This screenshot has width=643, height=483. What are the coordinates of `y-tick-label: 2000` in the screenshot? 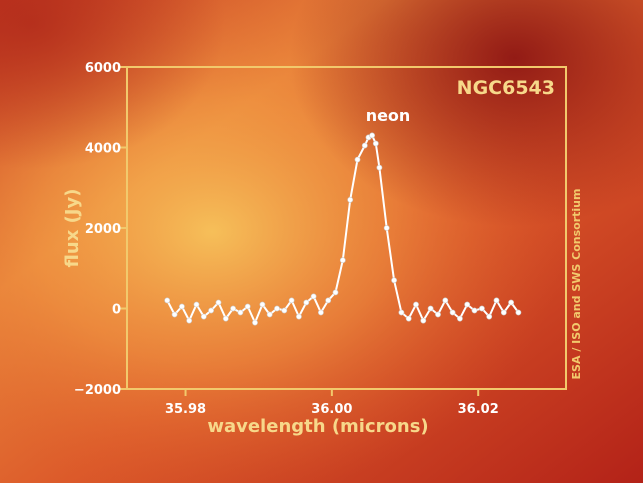 It's located at (103, 229).